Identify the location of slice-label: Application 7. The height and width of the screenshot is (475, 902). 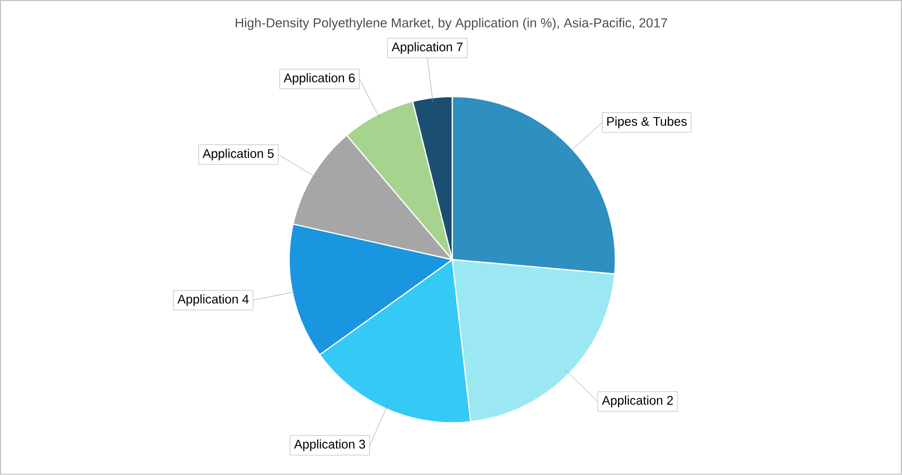
(427, 48).